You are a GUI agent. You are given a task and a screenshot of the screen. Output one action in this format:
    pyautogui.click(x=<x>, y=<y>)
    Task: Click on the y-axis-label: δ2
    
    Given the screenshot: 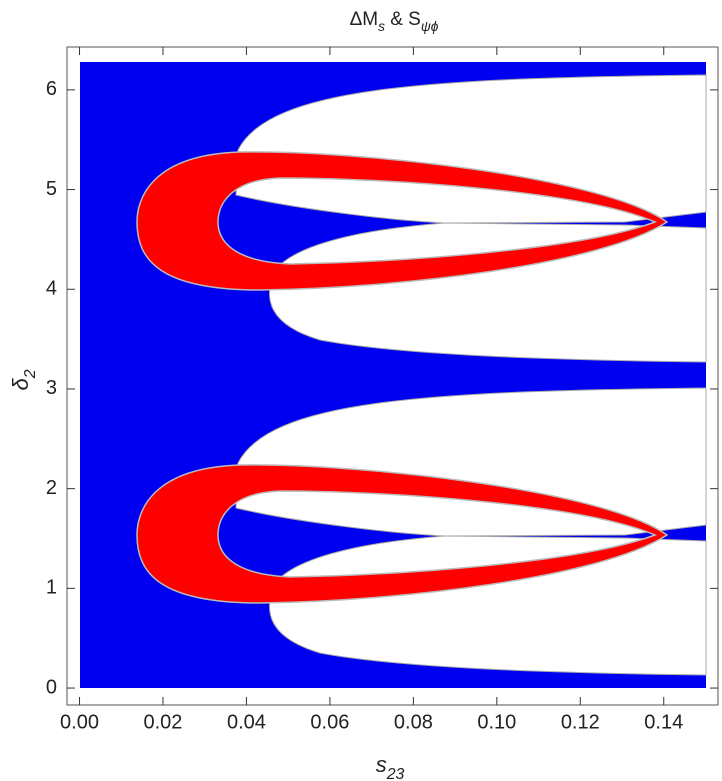 What is the action you would take?
    pyautogui.click(x=23, y=379)
    